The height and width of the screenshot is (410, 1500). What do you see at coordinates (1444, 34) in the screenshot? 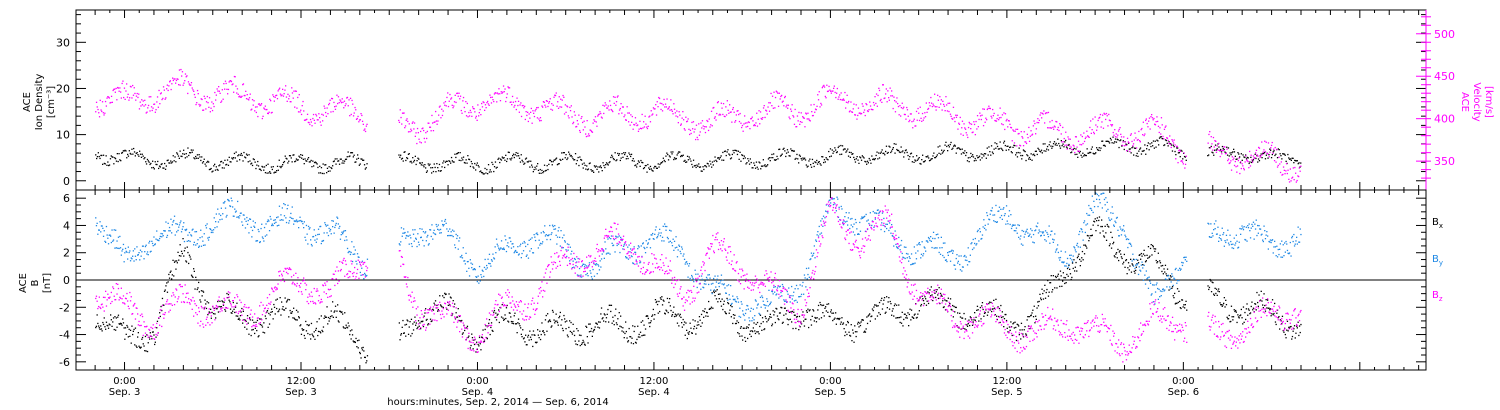
I see `velocity-tick-label: 500` at bounding box center [1444, 34].